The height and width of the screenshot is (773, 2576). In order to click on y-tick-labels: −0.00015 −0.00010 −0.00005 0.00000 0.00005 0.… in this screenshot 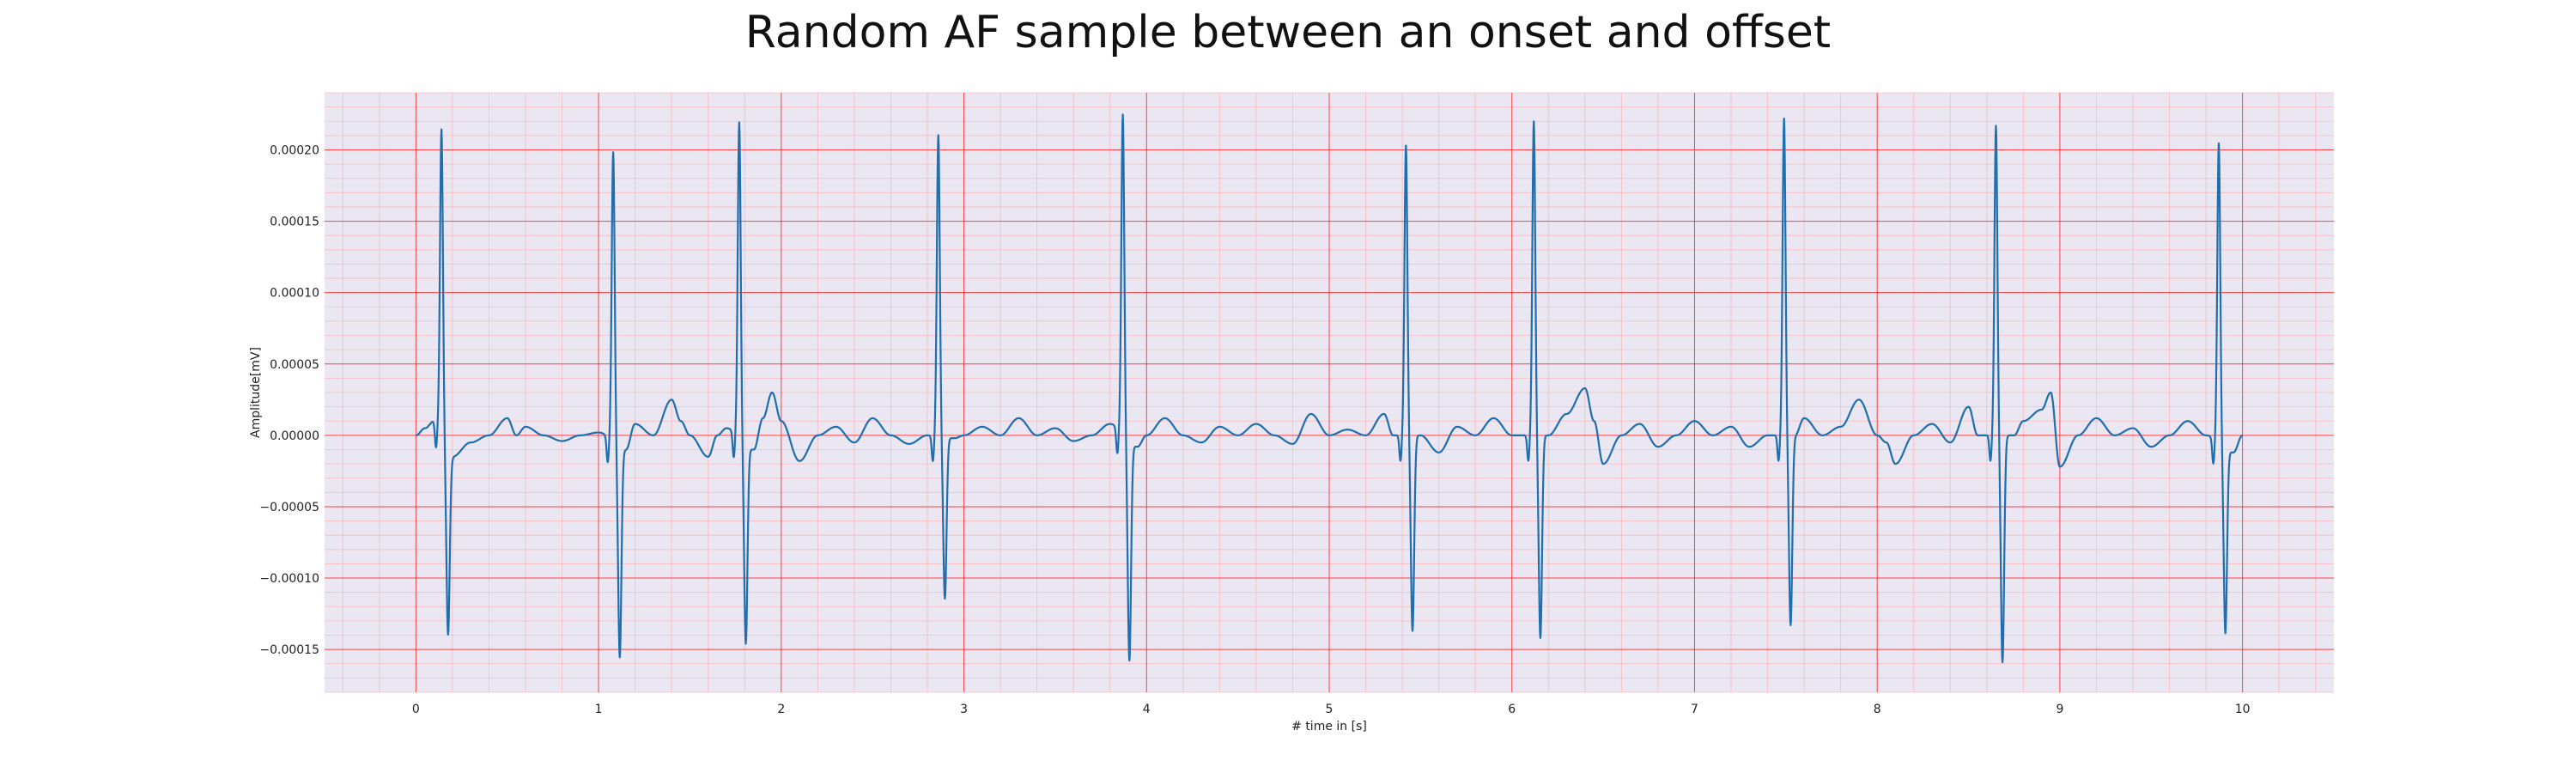, I will do `click(289, 400)`.